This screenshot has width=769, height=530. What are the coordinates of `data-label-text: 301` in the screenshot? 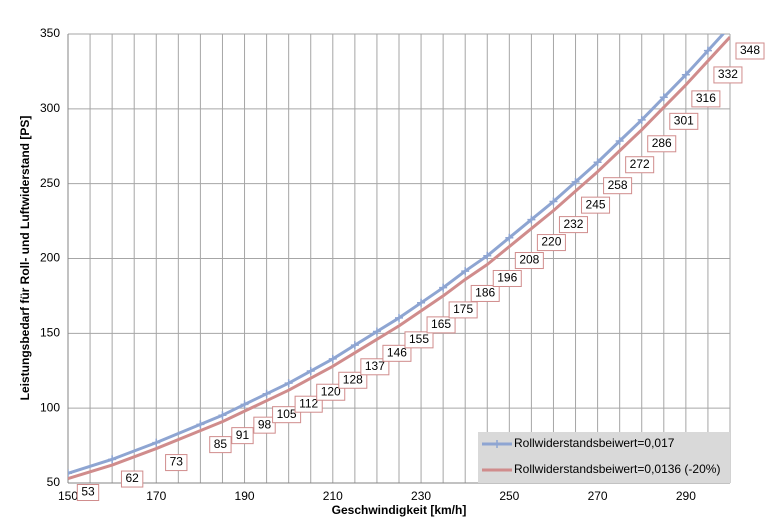 It's located at (684, 121).